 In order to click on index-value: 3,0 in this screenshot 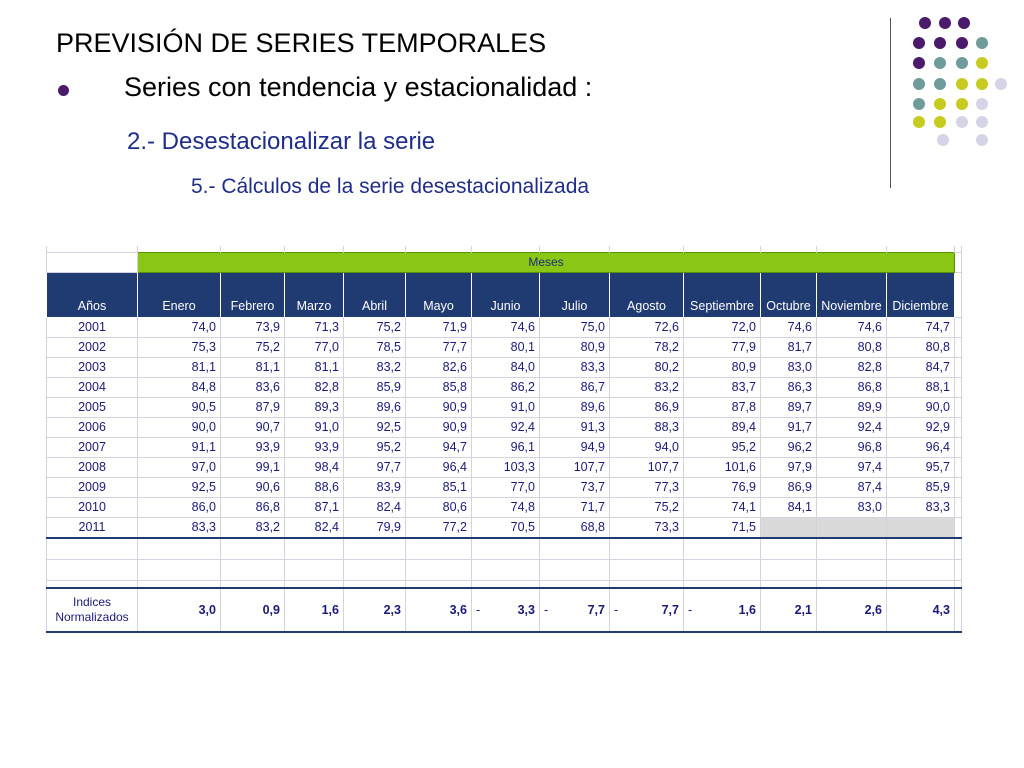, I will do `click(207, 609)`.